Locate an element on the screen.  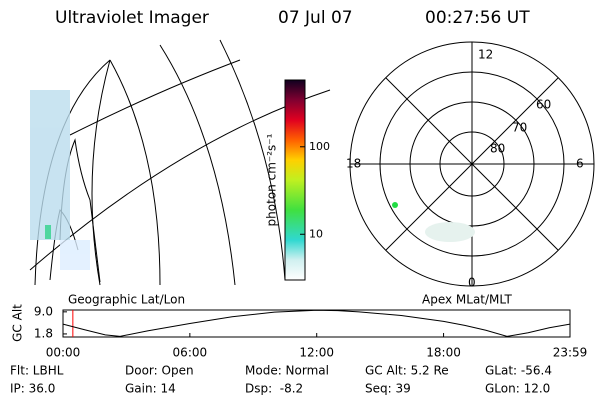
tick-label: 100 is located at coordinates (319, 146).